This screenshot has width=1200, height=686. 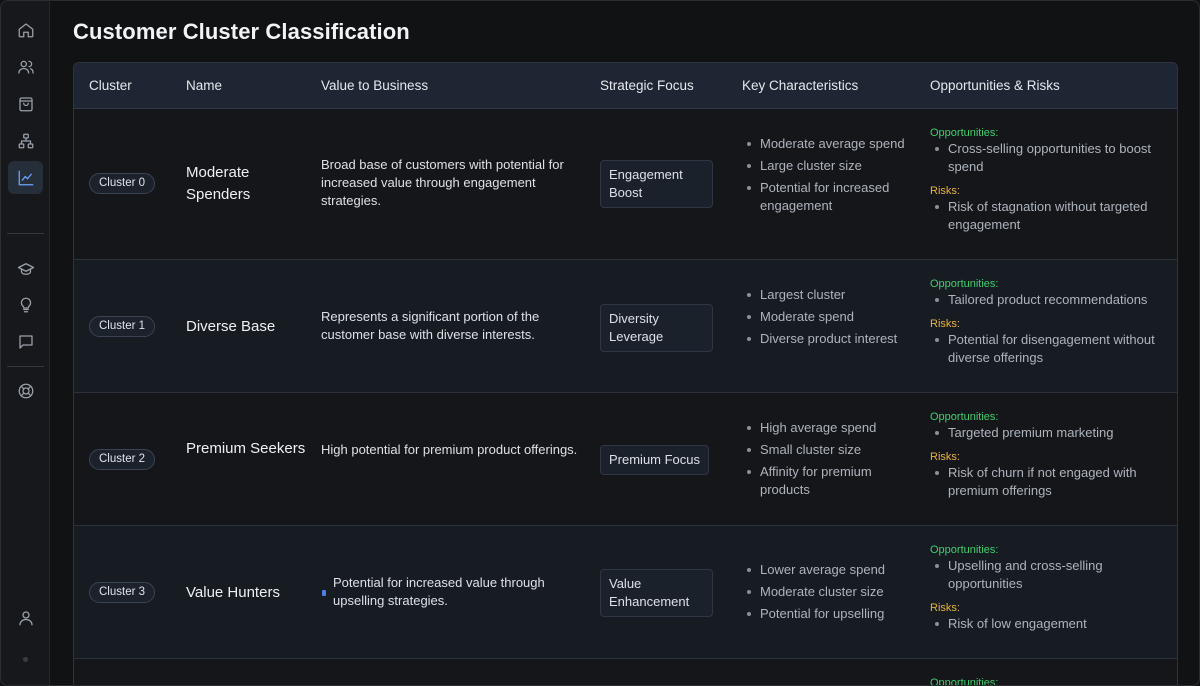 I want to click on sidebar, so click(x=25, y=343).